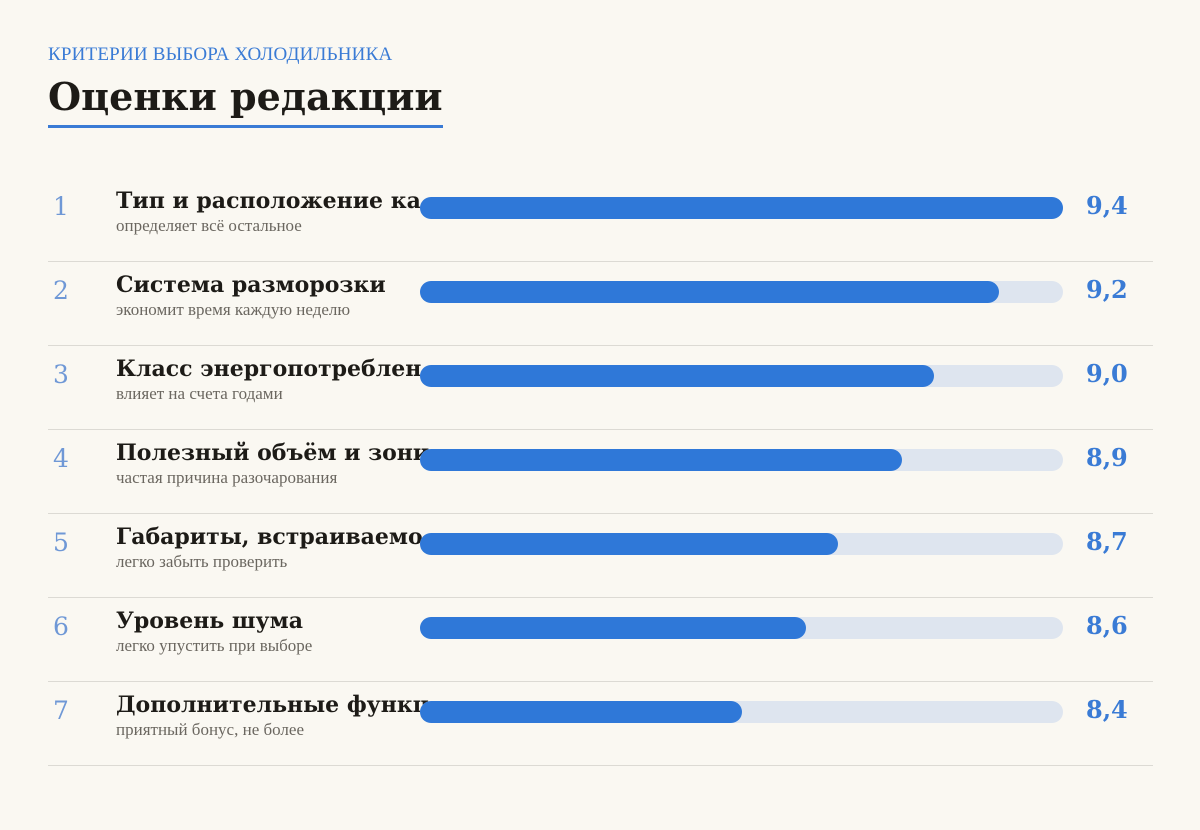 The image size is (1200, 830). What do you see at coordinates (245, 101) in the screenshot?
I see `page-title: Оценки редакции` at bounding box center [245, 101].